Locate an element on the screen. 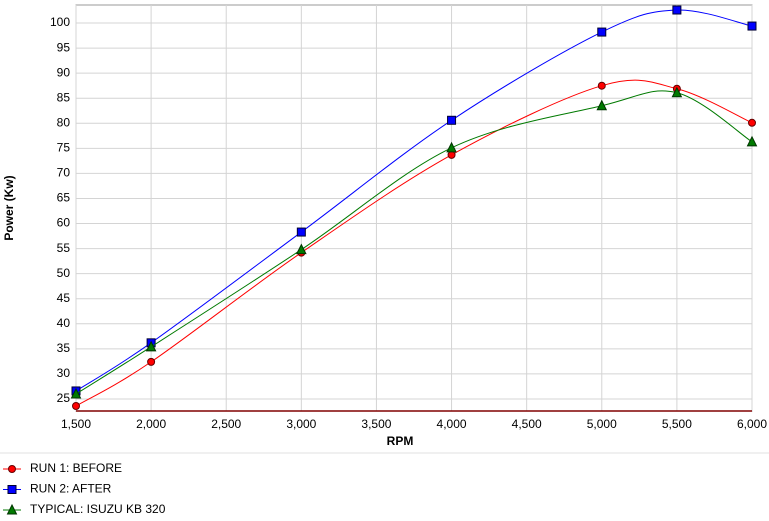 The image size is (769, 521). y-tick-label: 95 is located at coordinates (64, 47).